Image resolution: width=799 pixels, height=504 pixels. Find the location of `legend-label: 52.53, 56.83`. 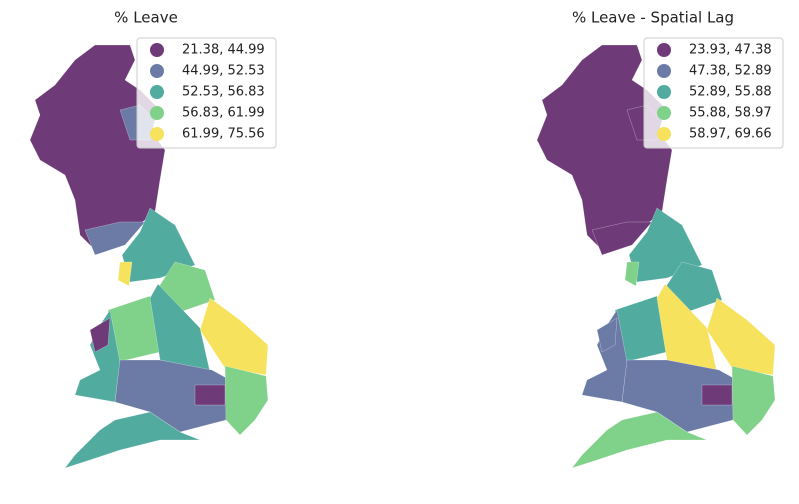

legend-label: 52.53, 56.83 is located at coordinates (223, 92).